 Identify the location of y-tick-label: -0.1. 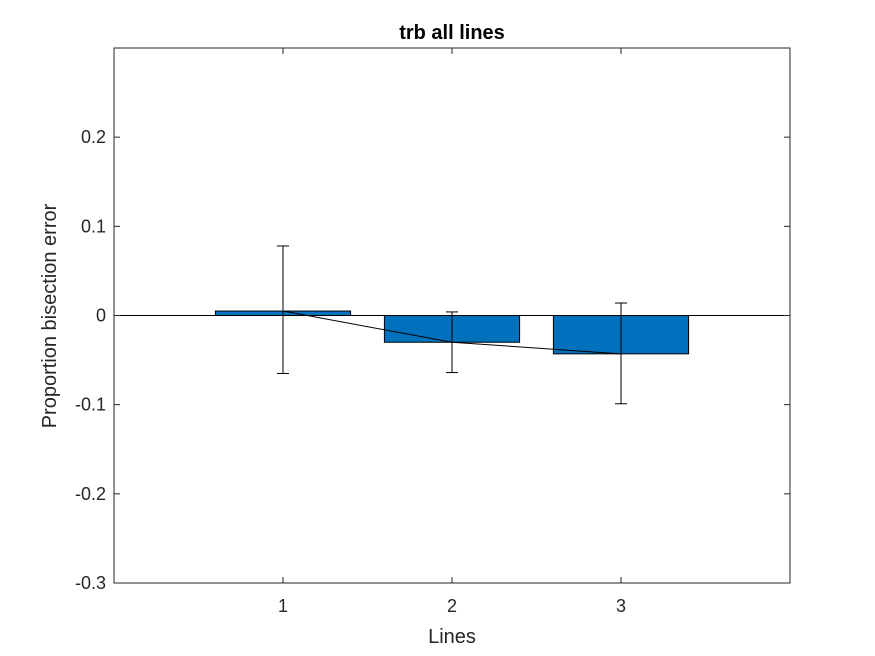
(90, 405).